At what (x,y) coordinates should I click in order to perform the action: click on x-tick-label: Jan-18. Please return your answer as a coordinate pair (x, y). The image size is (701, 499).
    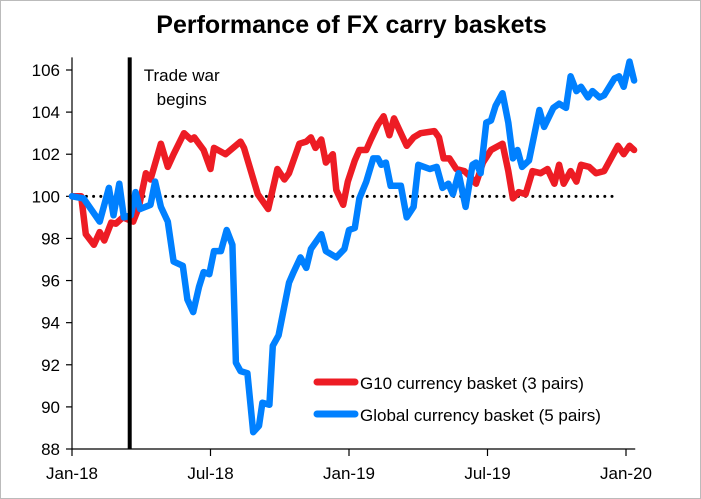
    Looking at the image, I should click on (72, 473).